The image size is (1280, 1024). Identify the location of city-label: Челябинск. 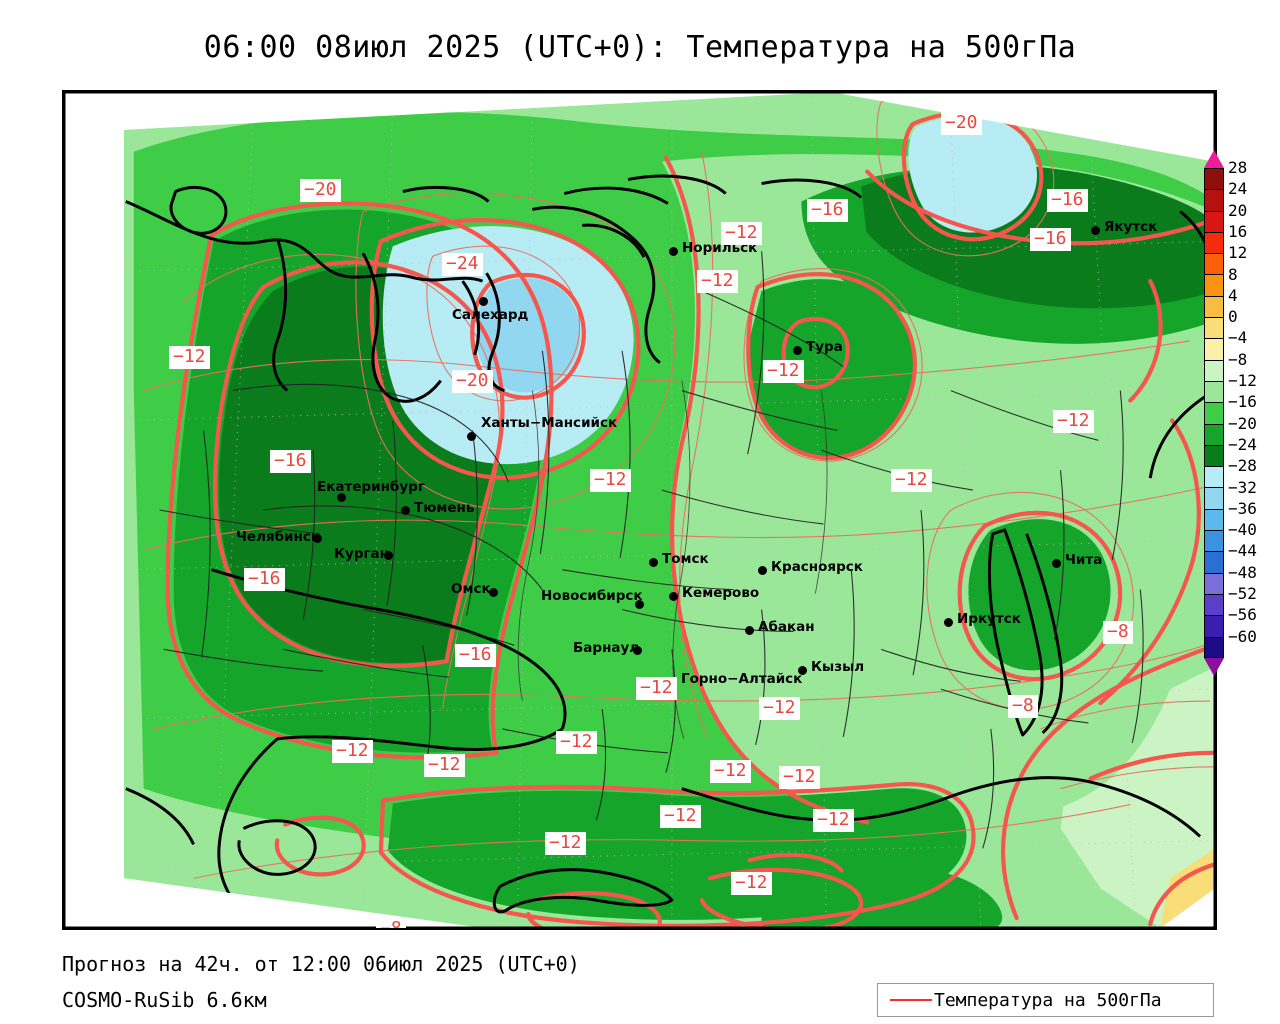
(278, 537).